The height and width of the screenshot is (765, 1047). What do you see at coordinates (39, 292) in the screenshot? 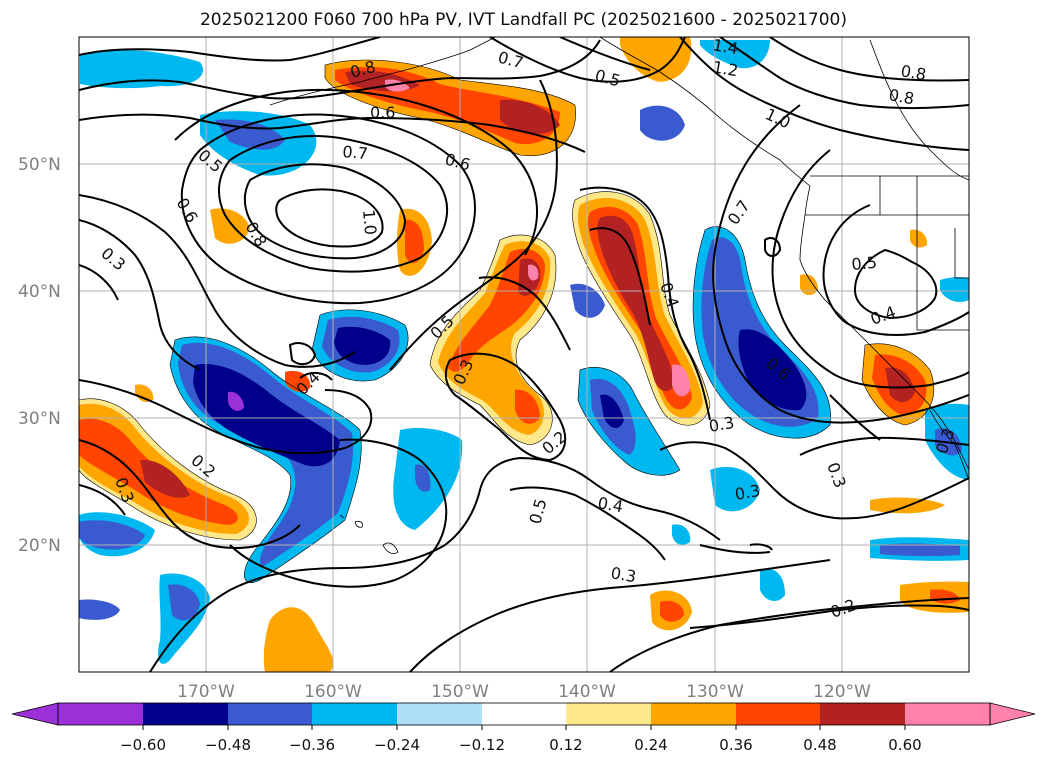
I see `lat-tick-label: 40°N` at bounding box center [39, 292].